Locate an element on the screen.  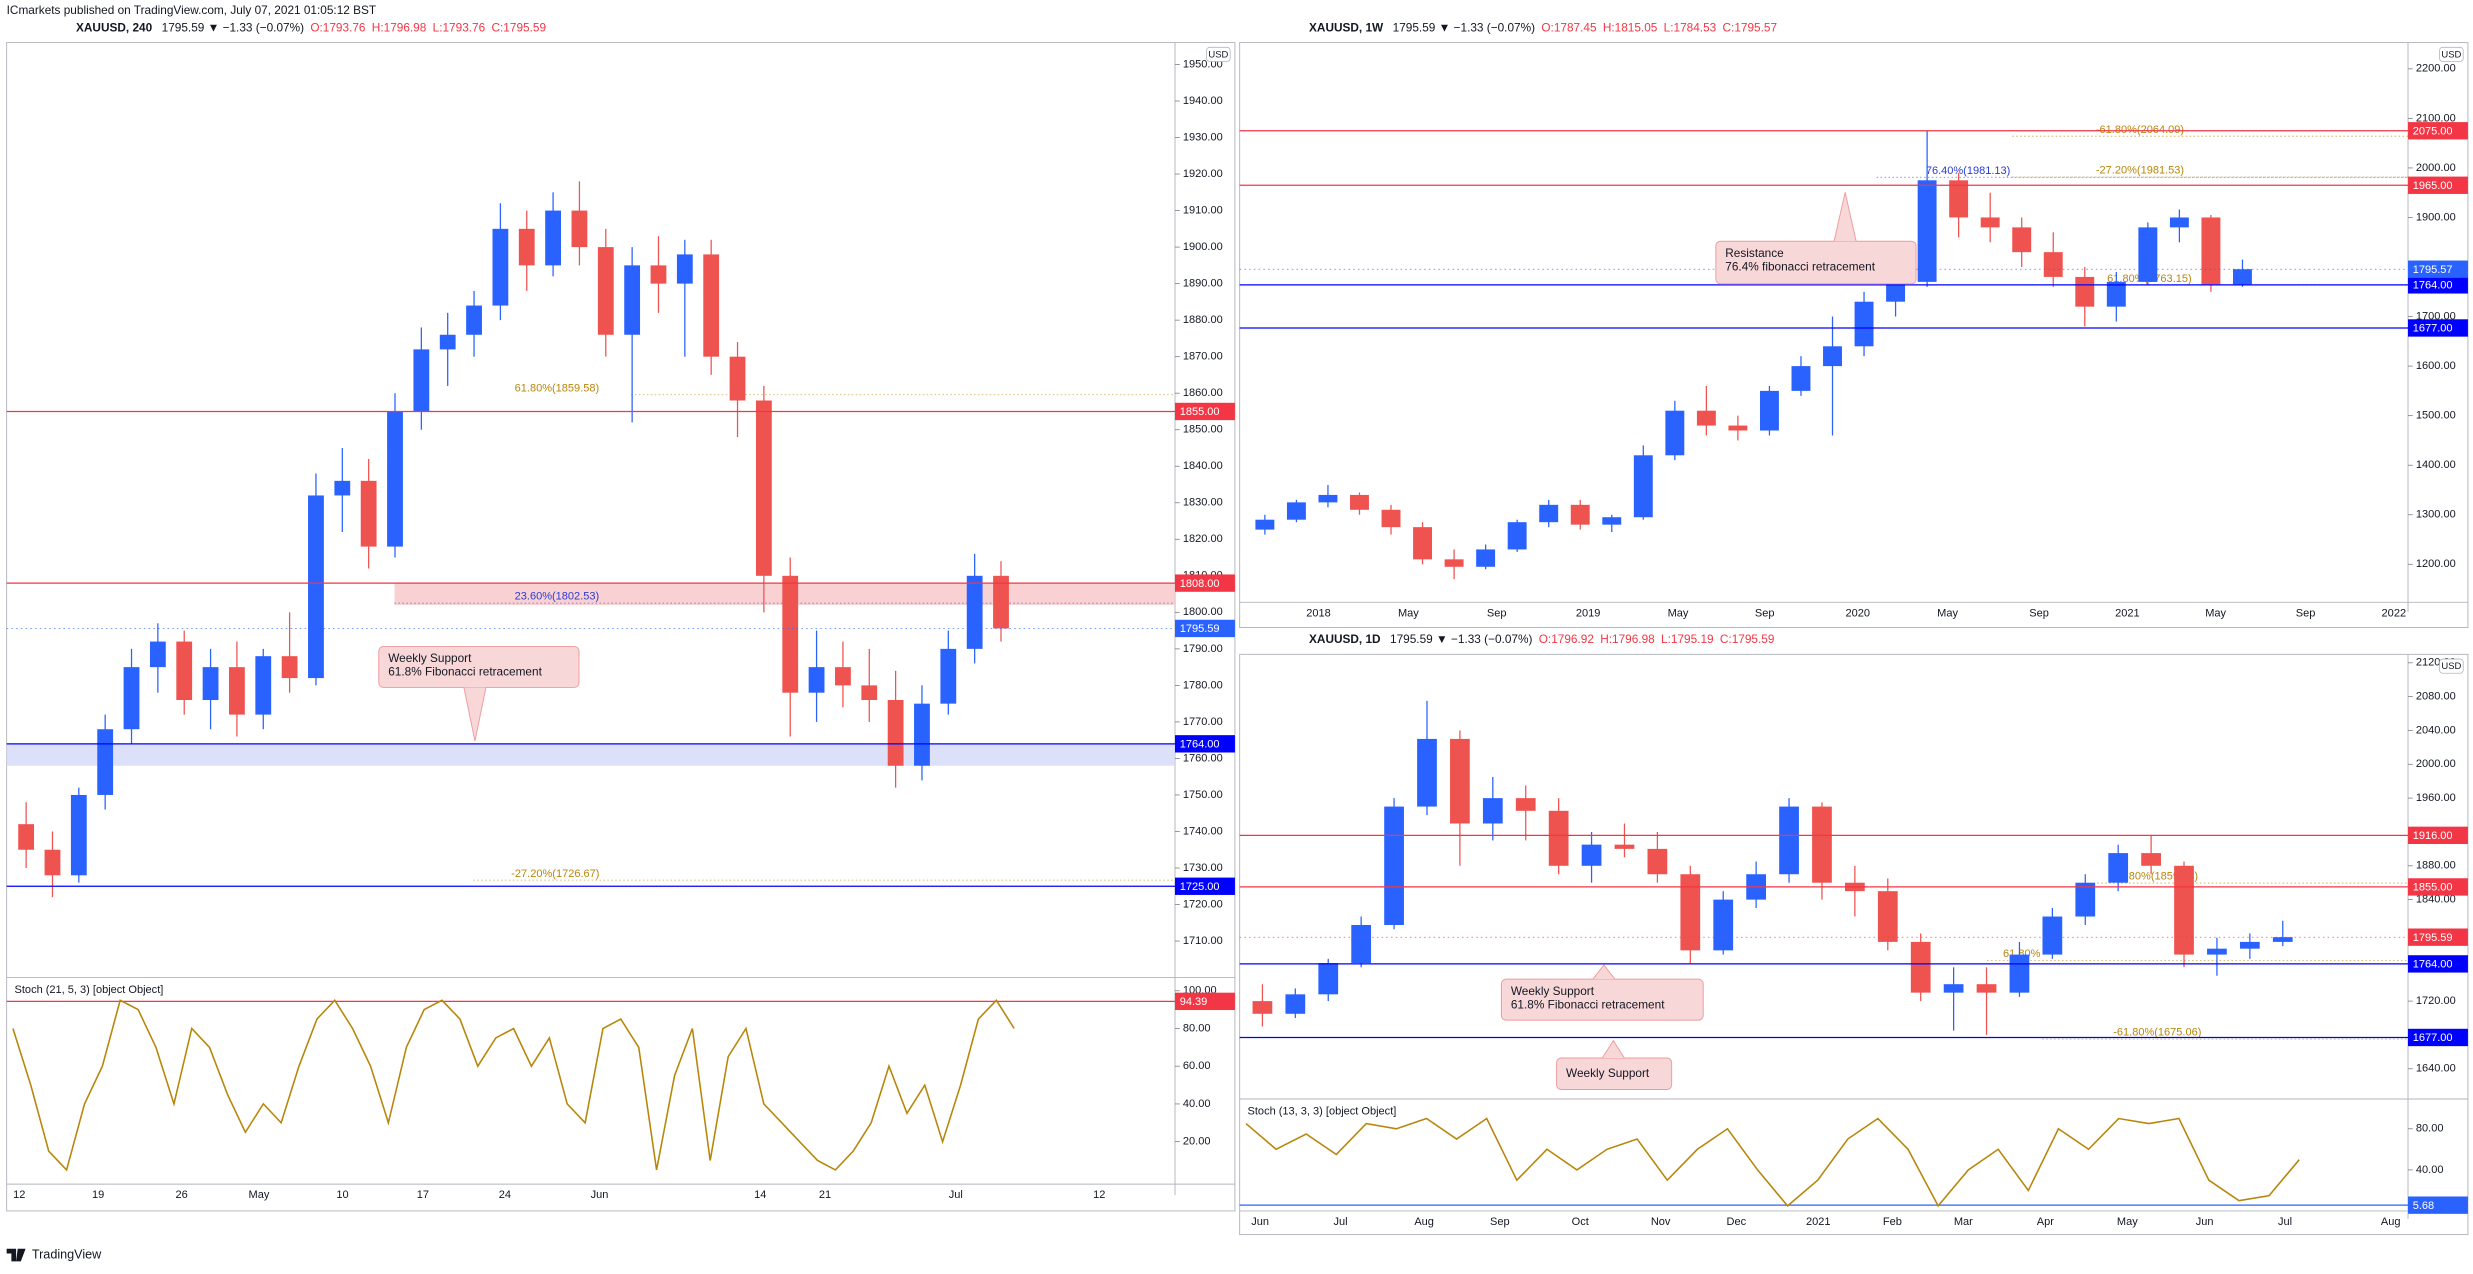
x-tick-label: May is located at coordinates (1408, 613).